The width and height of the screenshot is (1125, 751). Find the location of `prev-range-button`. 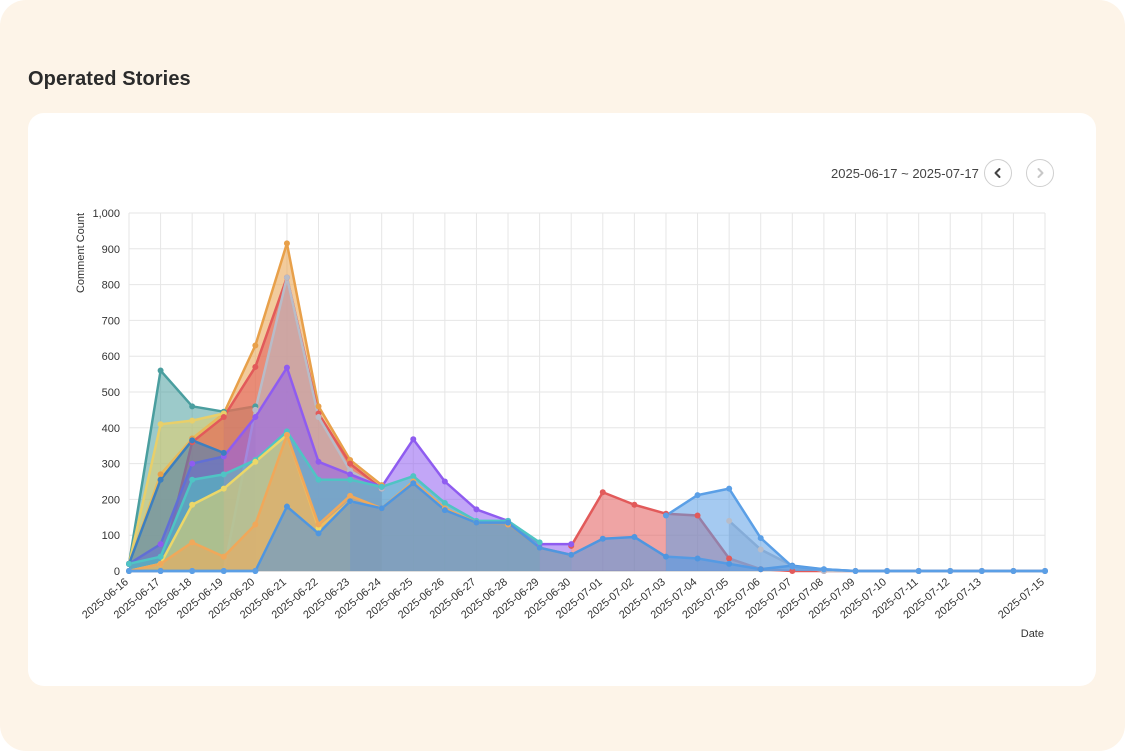

prev-range-button is located at coordinates (998, 173).